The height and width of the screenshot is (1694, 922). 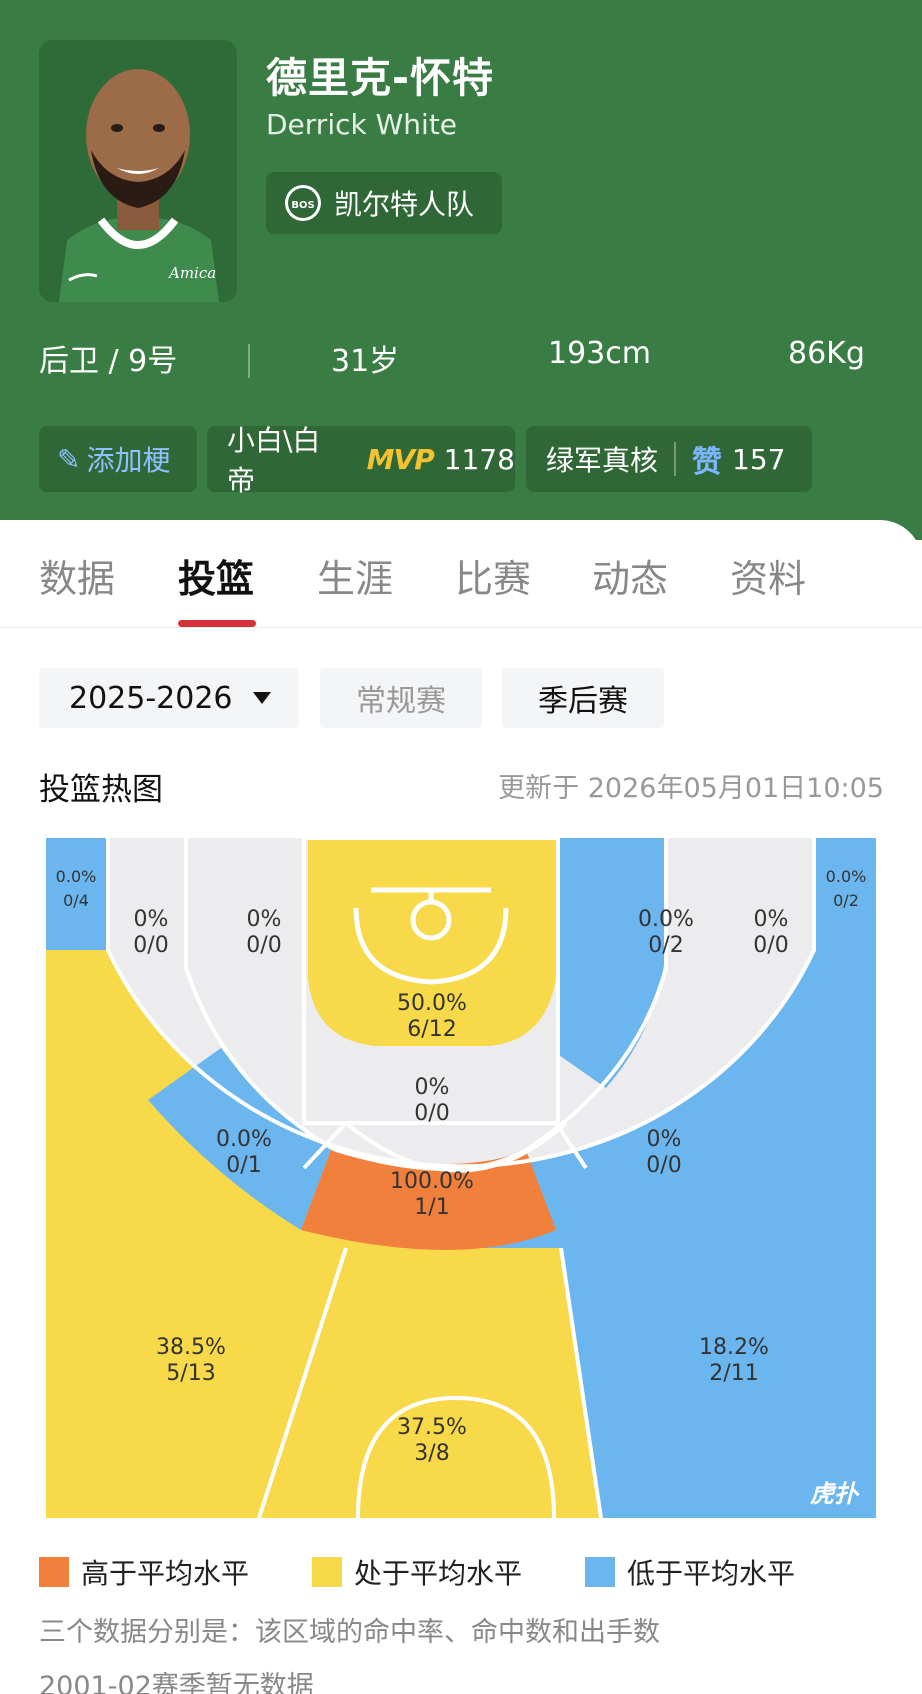 I want to click on zone-left-elbow, so click(x=239, y=1139).